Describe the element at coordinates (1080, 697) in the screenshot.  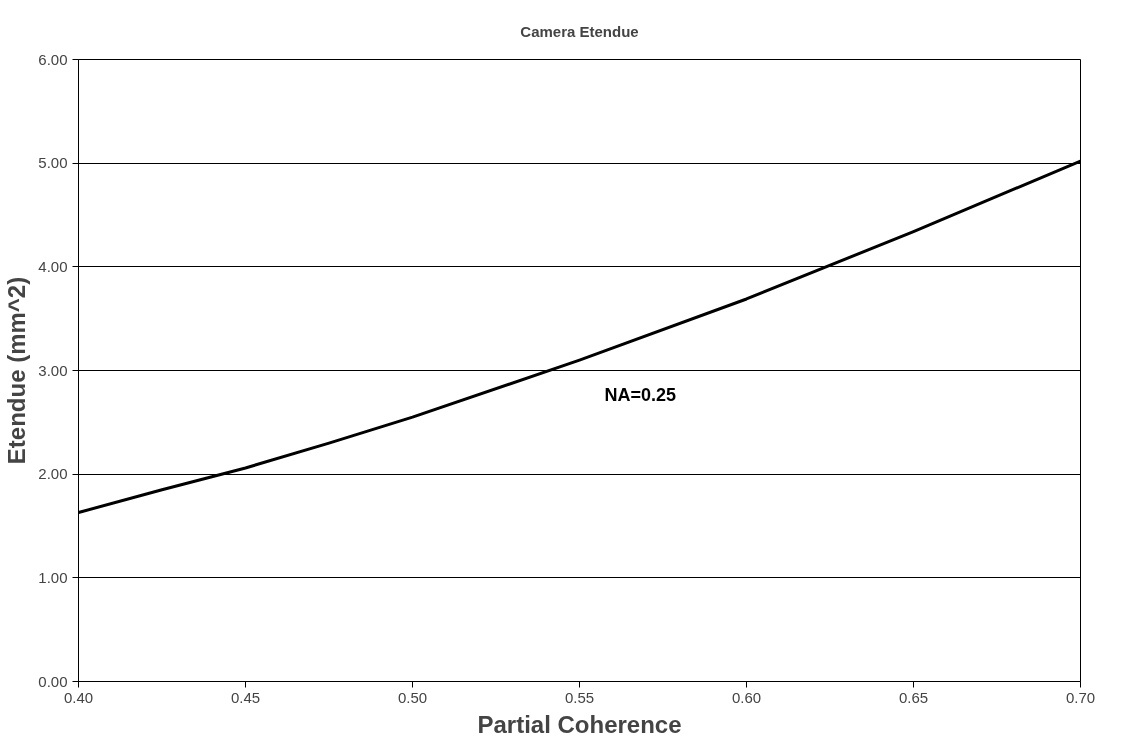
I see `x-tick-label: 0.70` at that location.